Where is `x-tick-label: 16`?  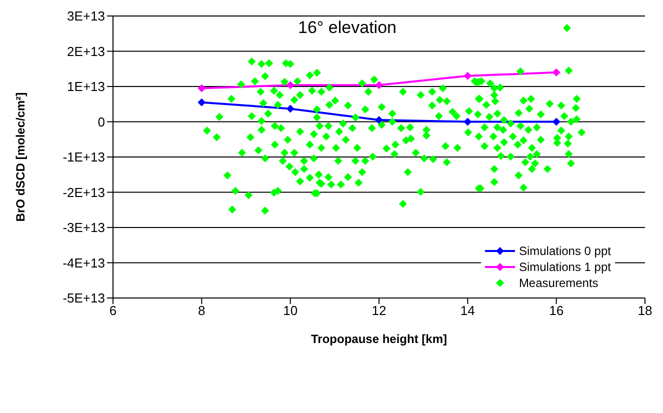 x-tick-label: 16 is located at coordinates (556, 310).